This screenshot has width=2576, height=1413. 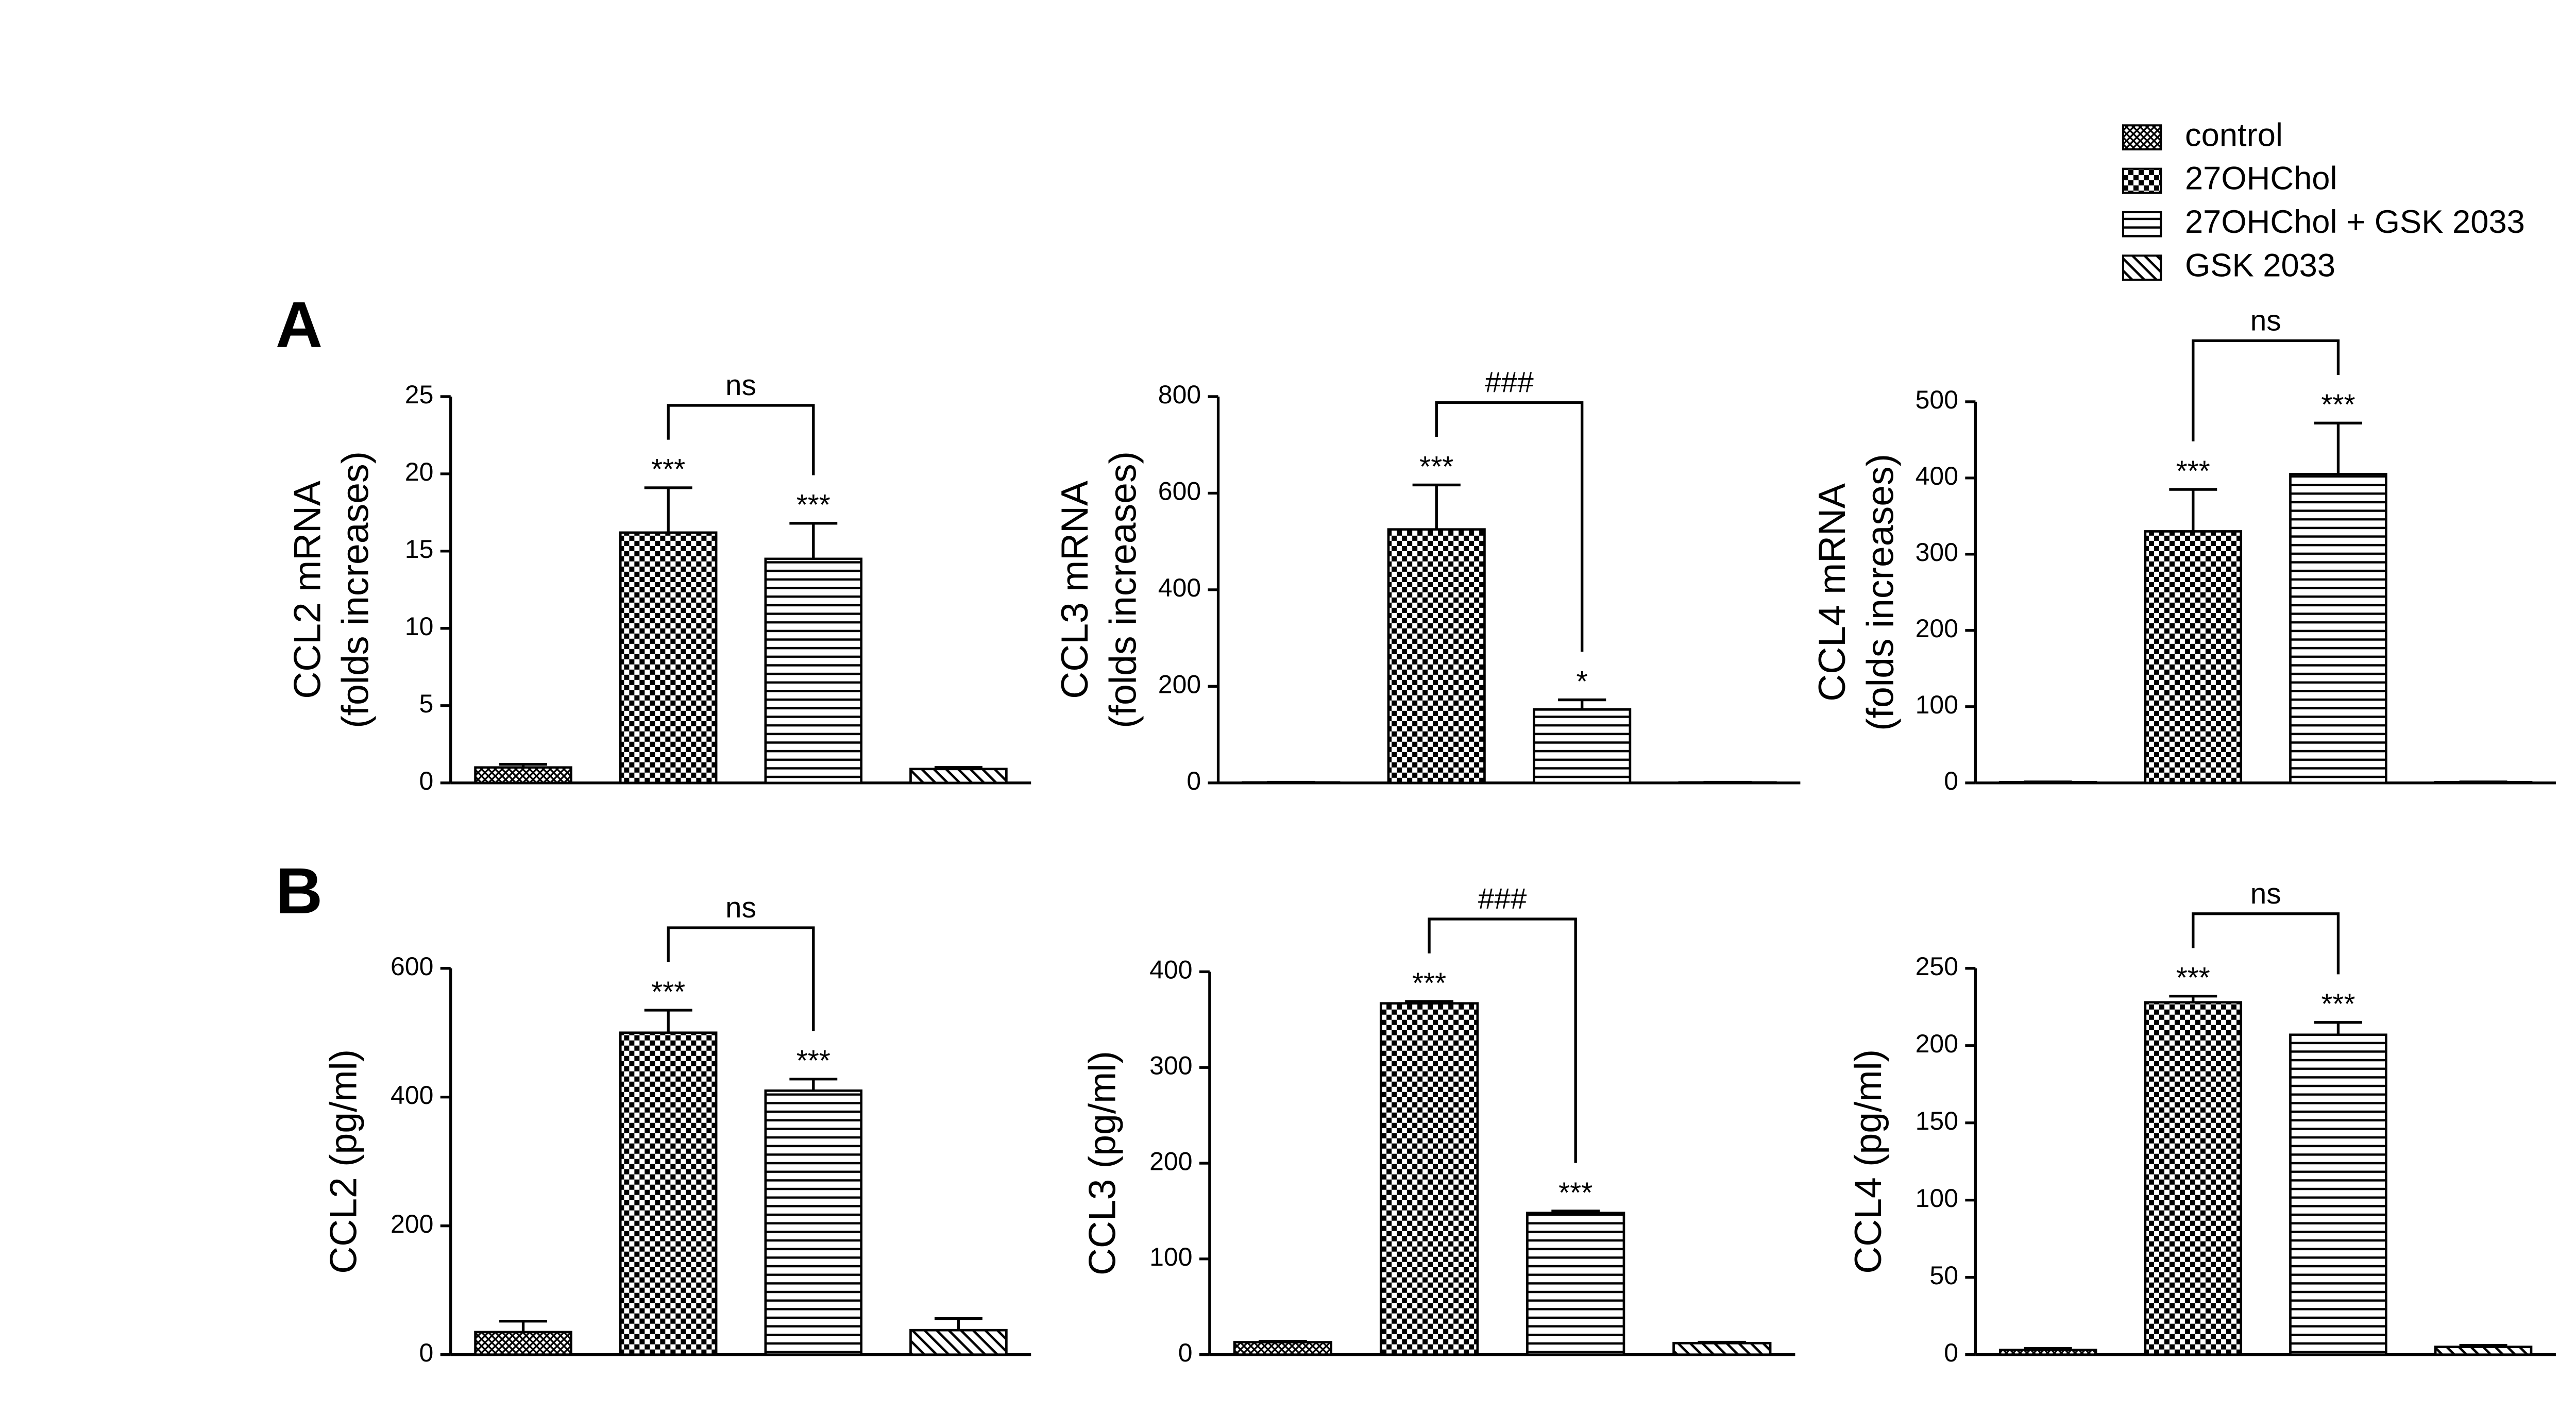 I want to click on y-tick-label: 500, so click(x=1937, y=399).